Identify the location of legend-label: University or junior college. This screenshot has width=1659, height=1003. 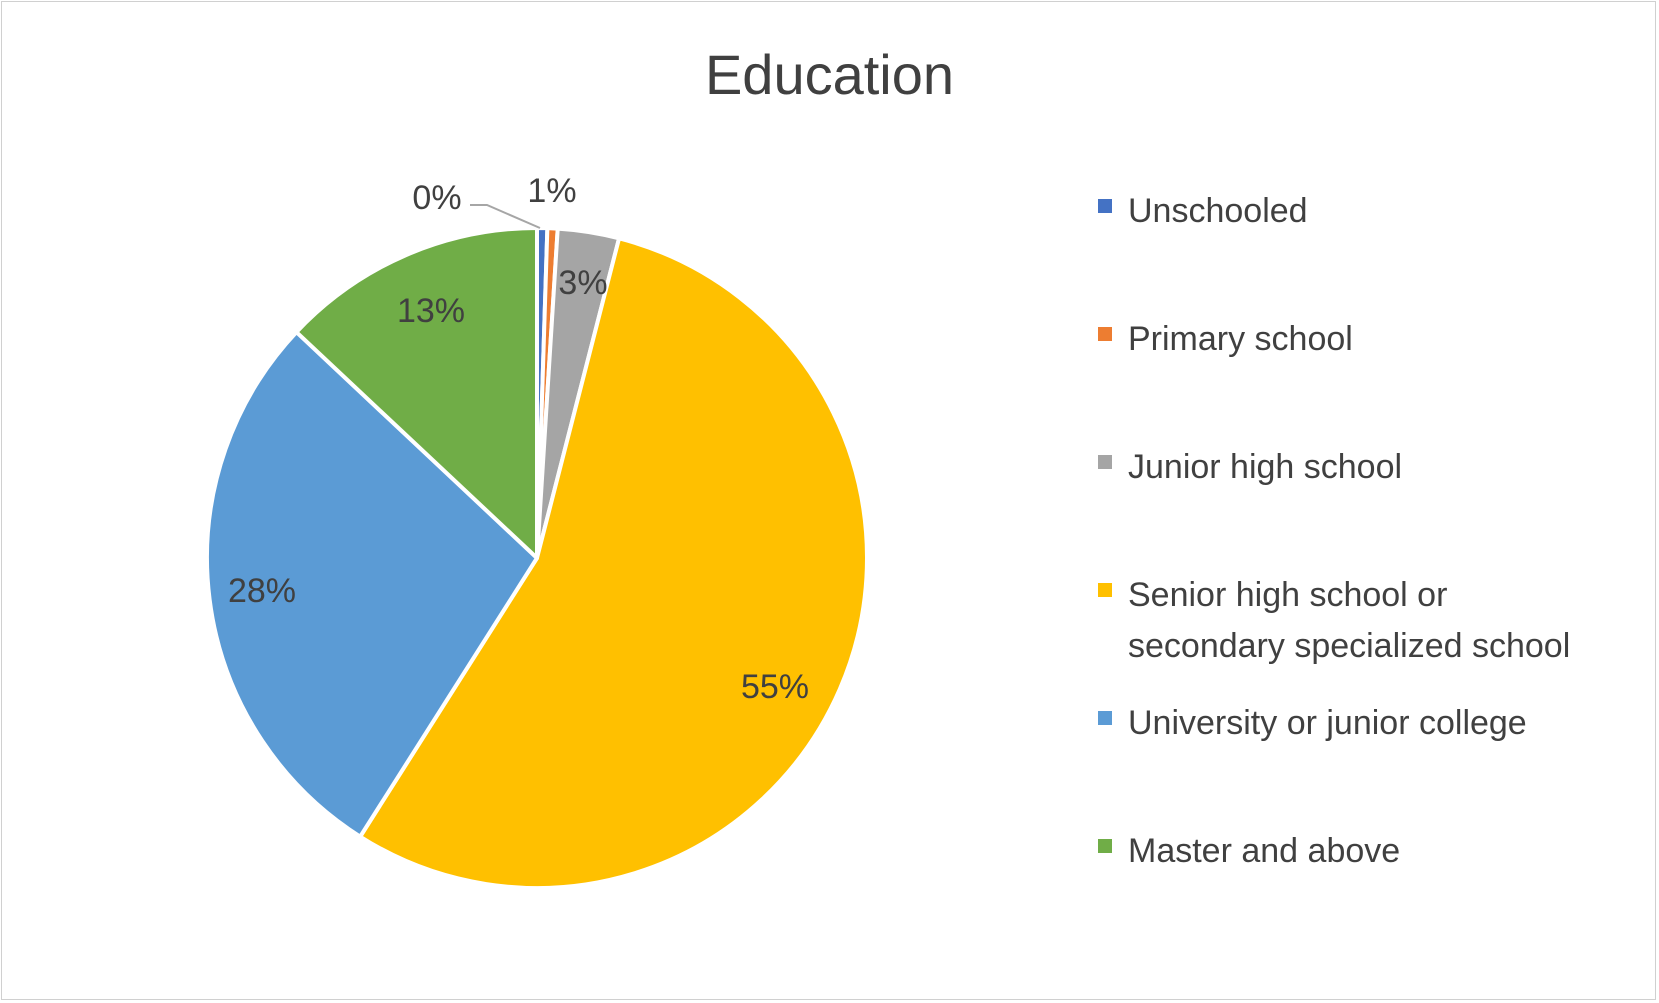
(1327, 723).